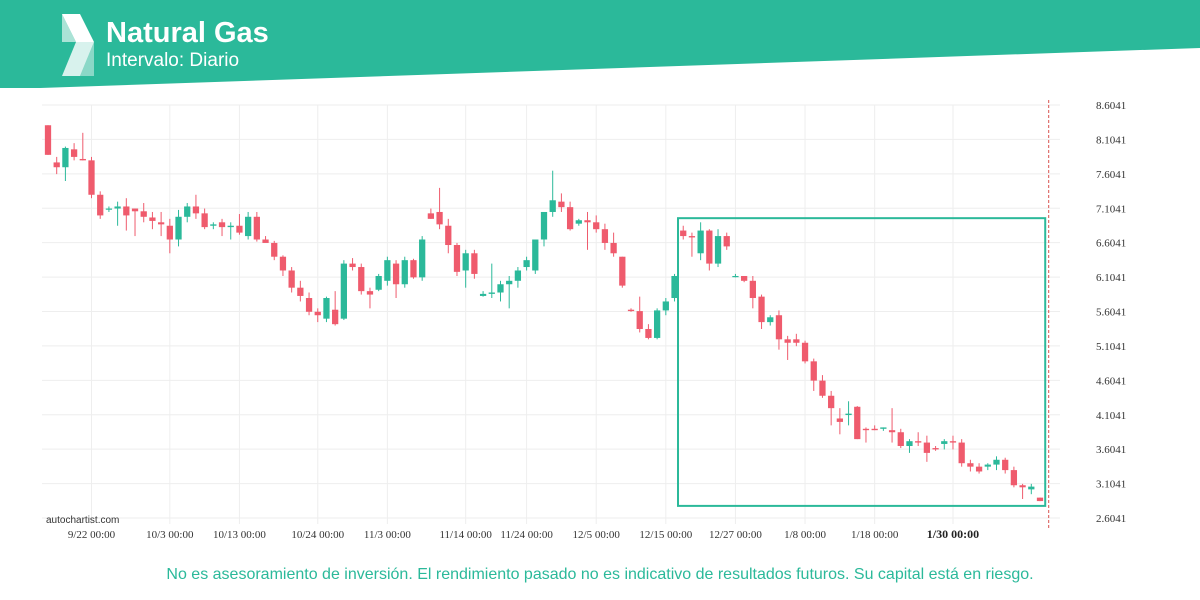 This screenshot has width=1200, height=600. Describe the element at coordinates (862, 362) in the screenshot. I see `pattern-box` at that location.